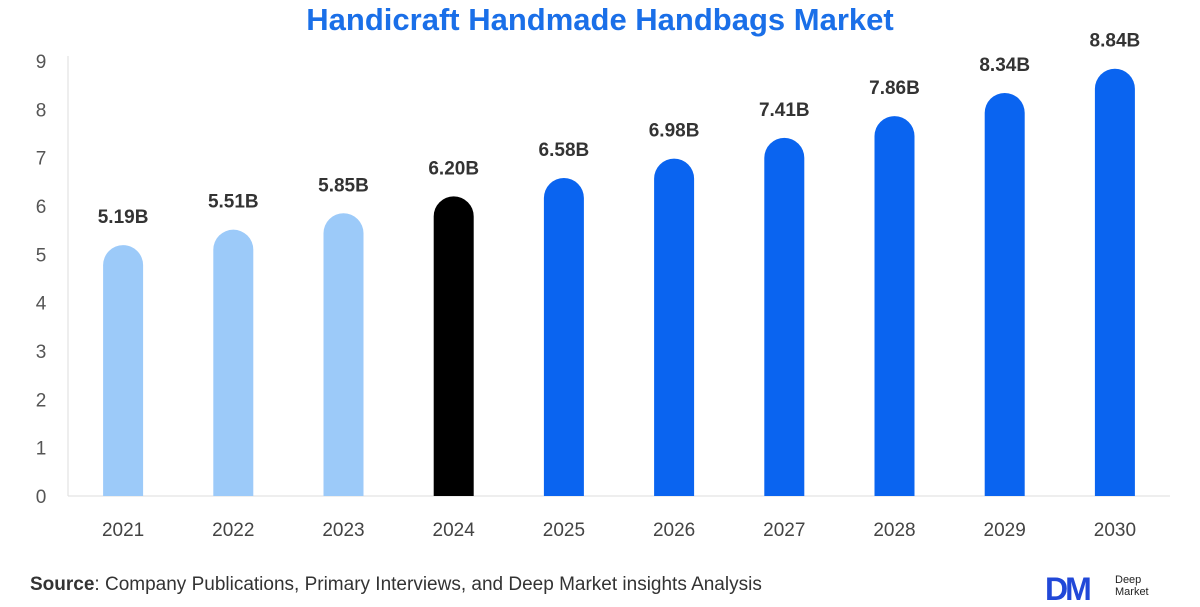 This screenshot has width=1200, height=607. Describe the element at coordinates (600, 19) in the screenshot. I see `chart-title: Handicraft Handmade Handbags Market` at that location.